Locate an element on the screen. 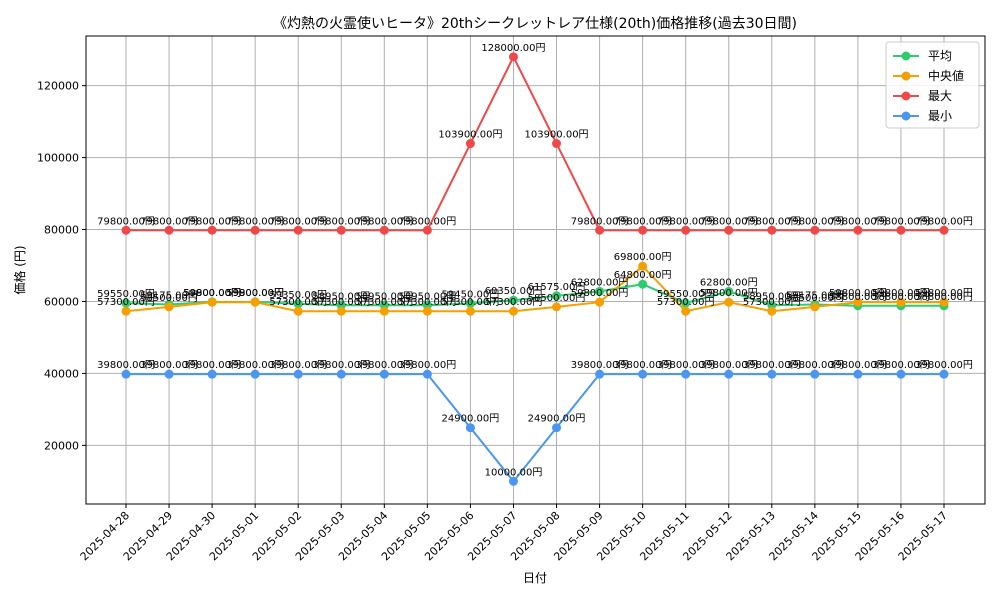  x-axis-label: 日付 is located at coordinates (535, 578).